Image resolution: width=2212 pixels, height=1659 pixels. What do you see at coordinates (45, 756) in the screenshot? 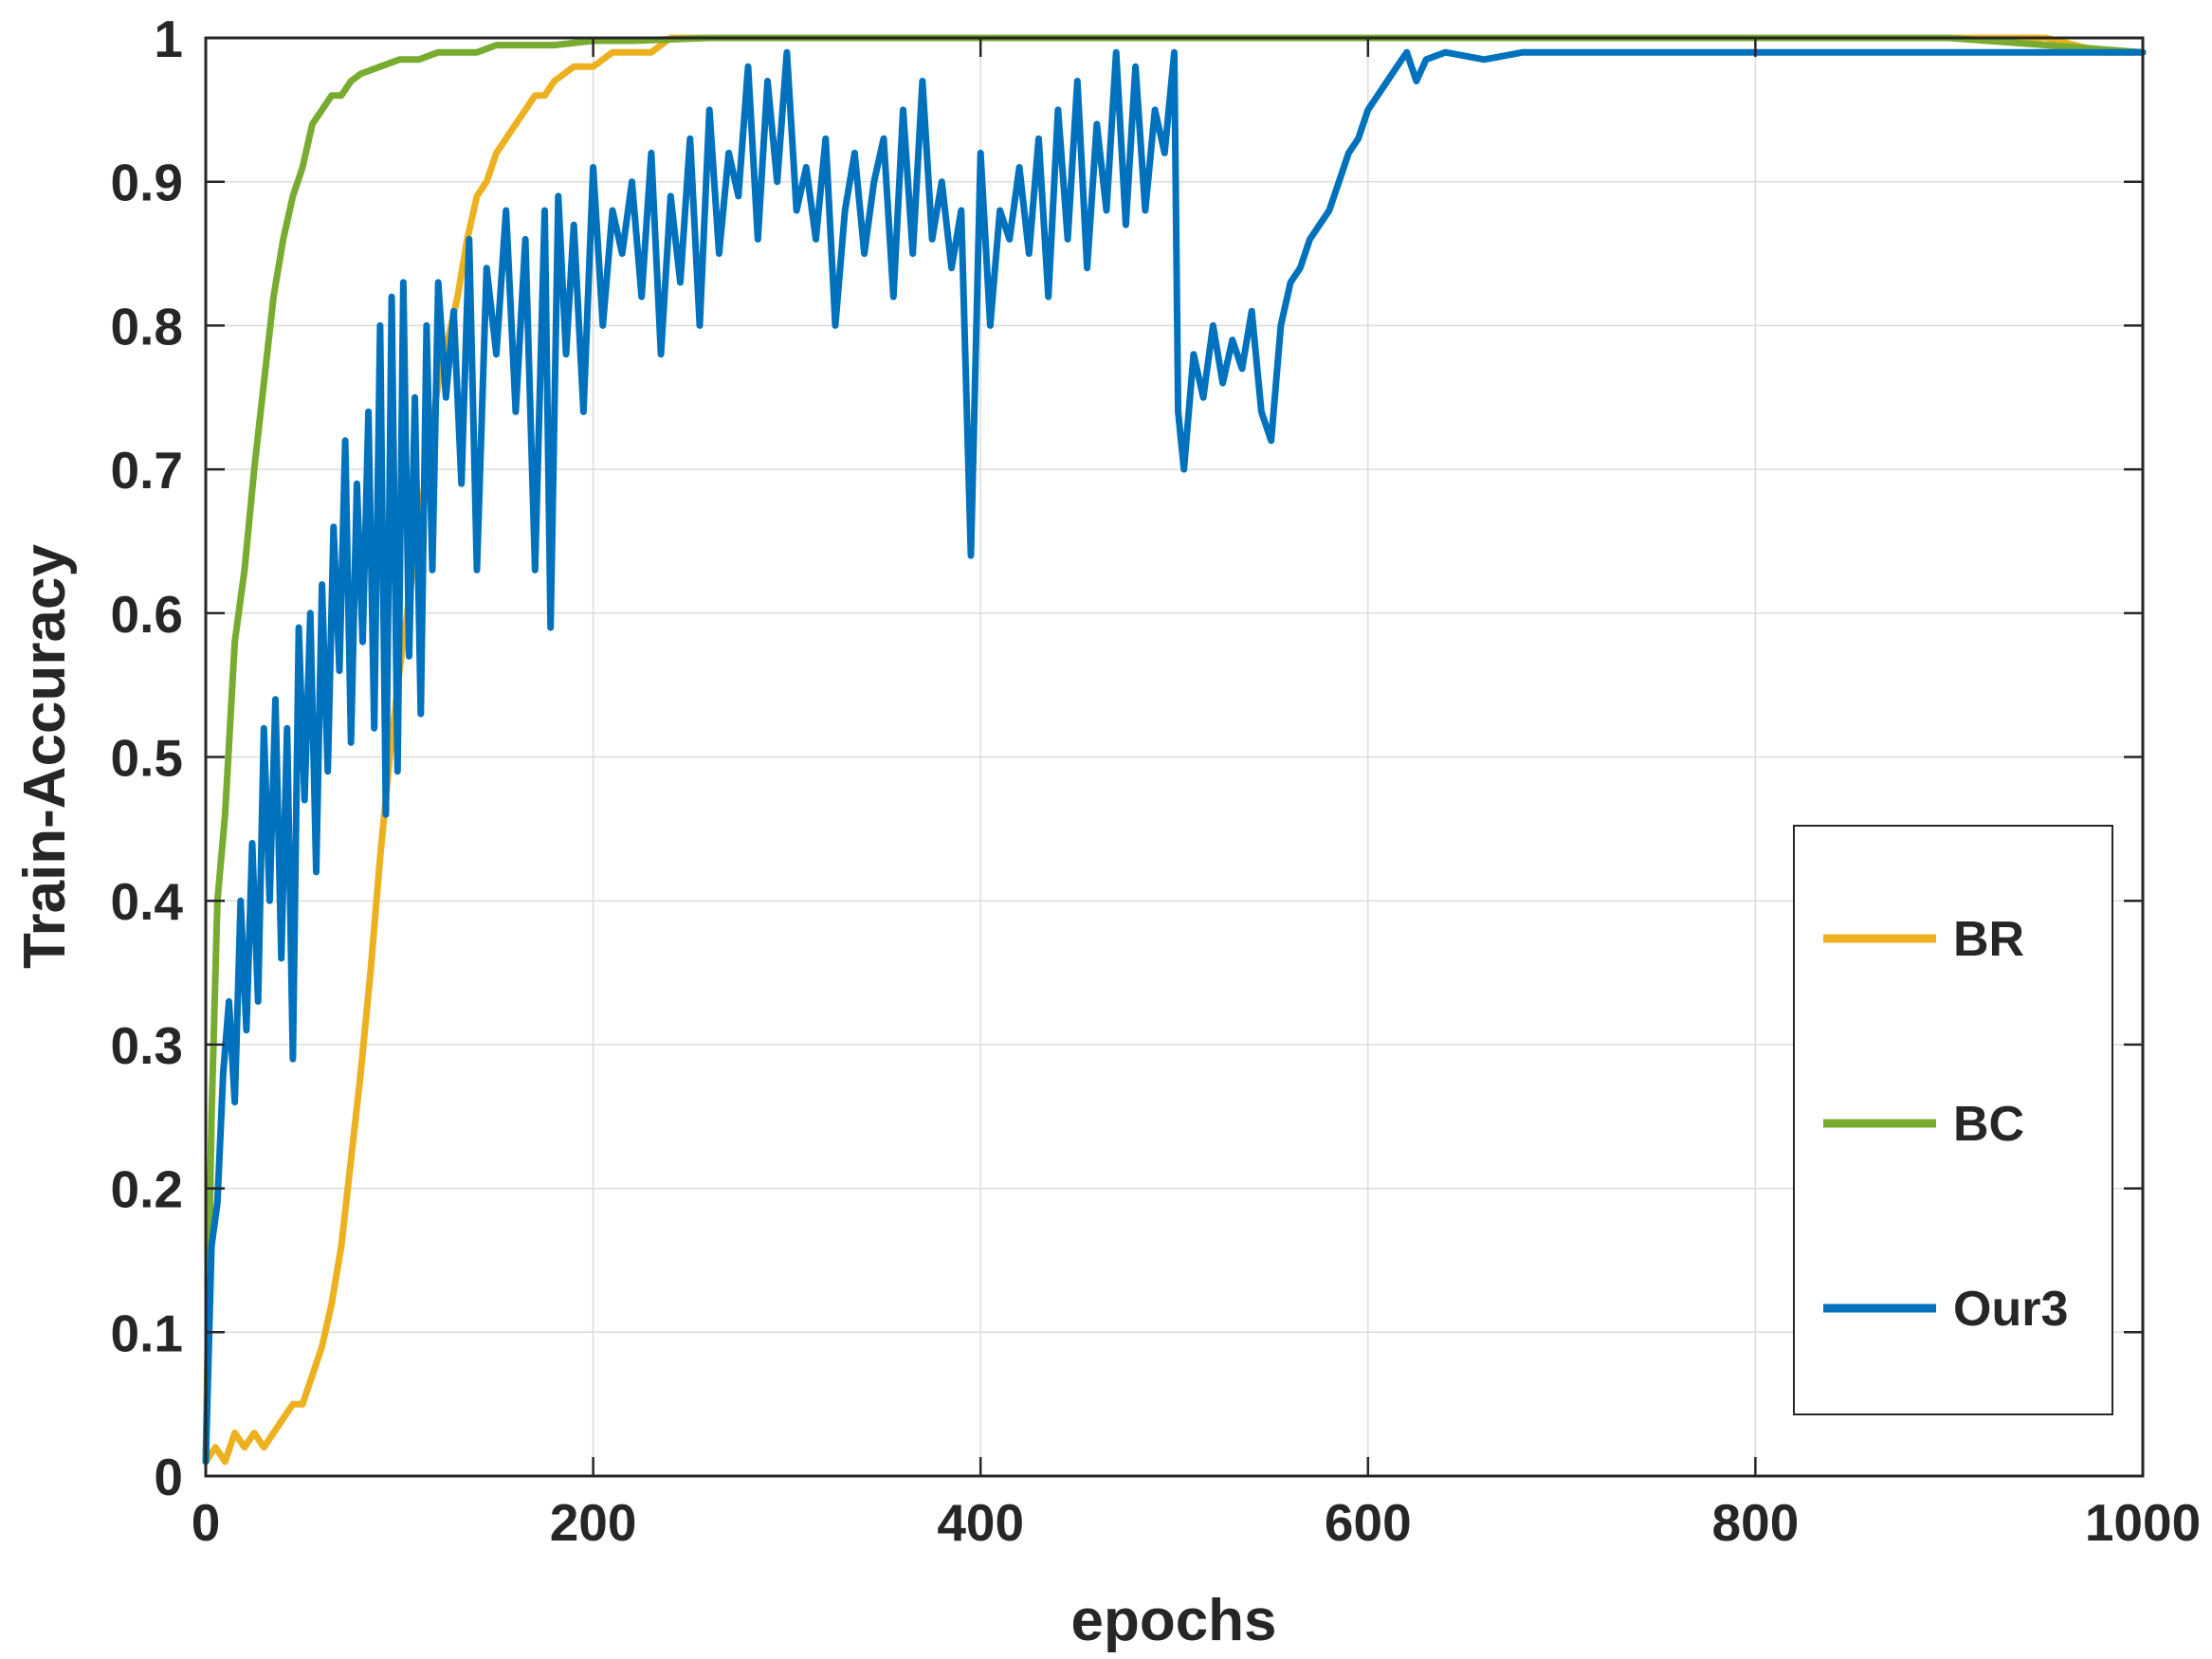
I see `y-axis-label: Train-Accuracy` at bounding box center [45, 756].